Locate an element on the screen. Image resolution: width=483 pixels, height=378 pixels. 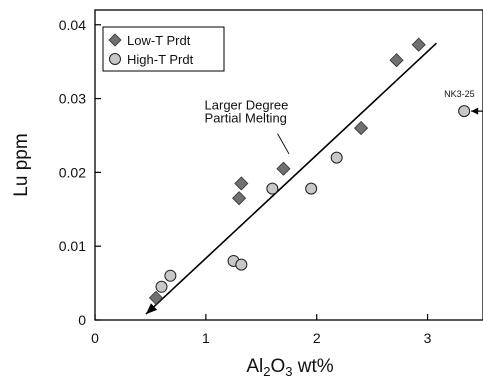
y-tick-label: 0.04 is located at coordinates (72, 25).